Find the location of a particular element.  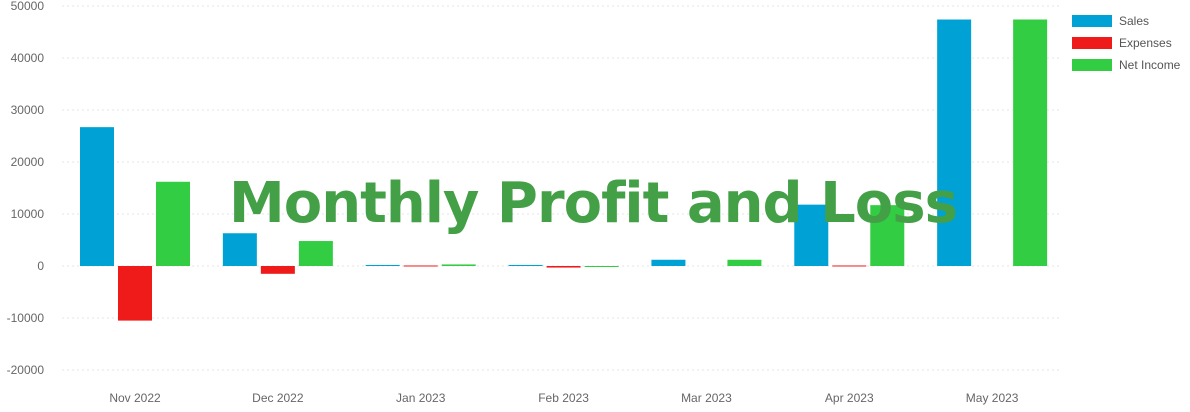

x-tick-label: Feb 2023 is located at coordinates (563, 398).